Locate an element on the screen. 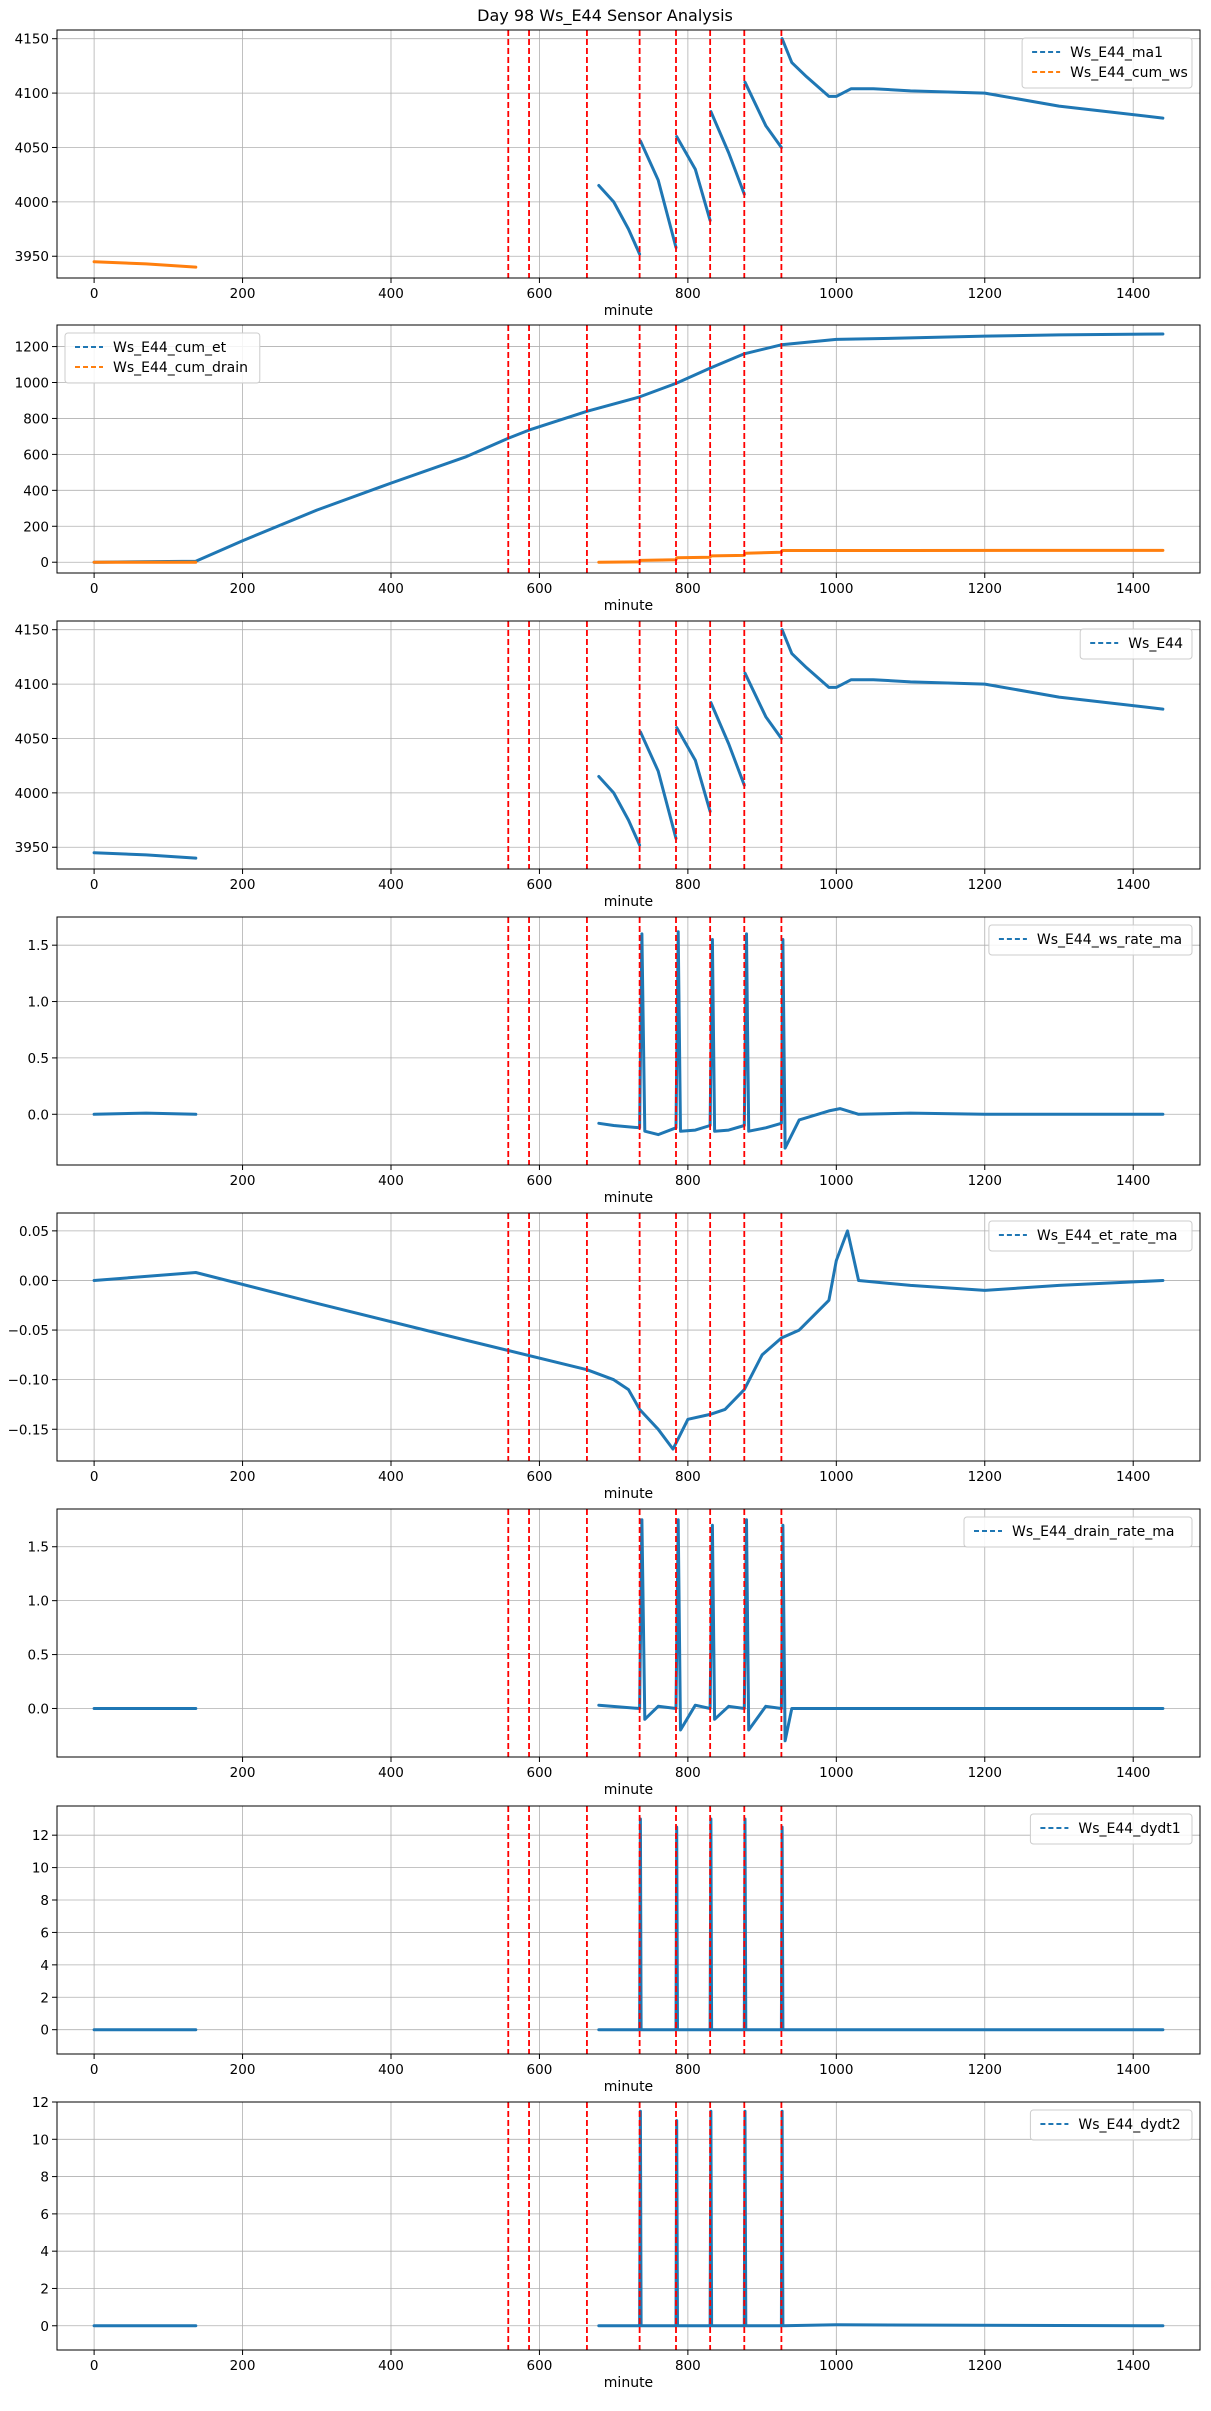 The image size is (1211, 2411). legend: Ws_E44_dydt2 is located at coordinates (1111, 2125).